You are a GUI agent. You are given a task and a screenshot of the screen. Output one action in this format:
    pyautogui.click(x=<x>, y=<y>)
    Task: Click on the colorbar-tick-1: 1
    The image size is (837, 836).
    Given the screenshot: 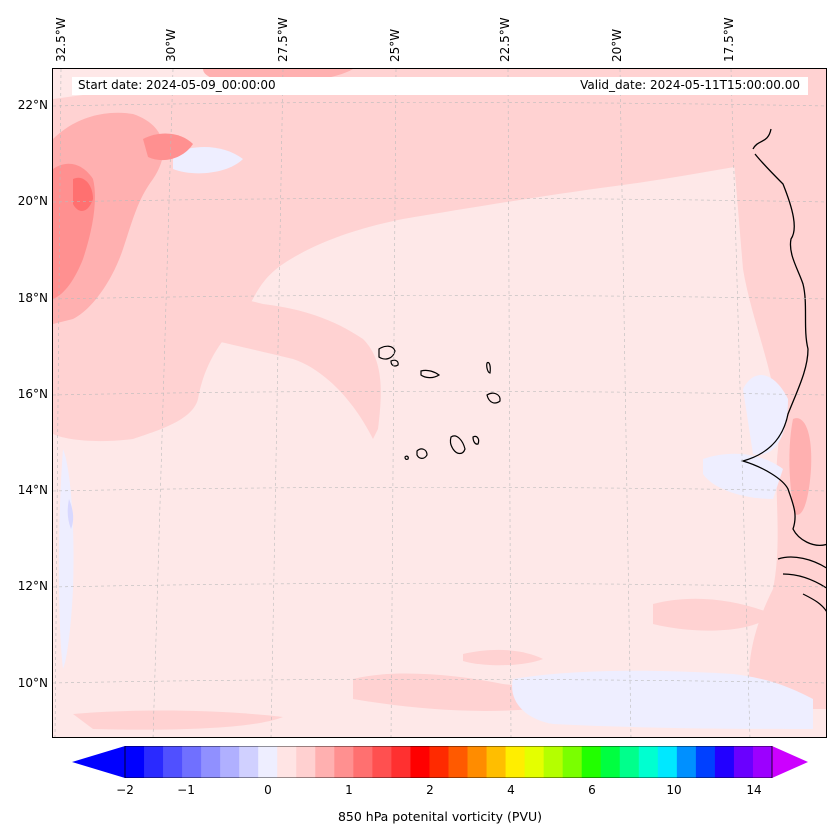 What is the action you would take?
    pyautogui.click(x=349, y=790)
    